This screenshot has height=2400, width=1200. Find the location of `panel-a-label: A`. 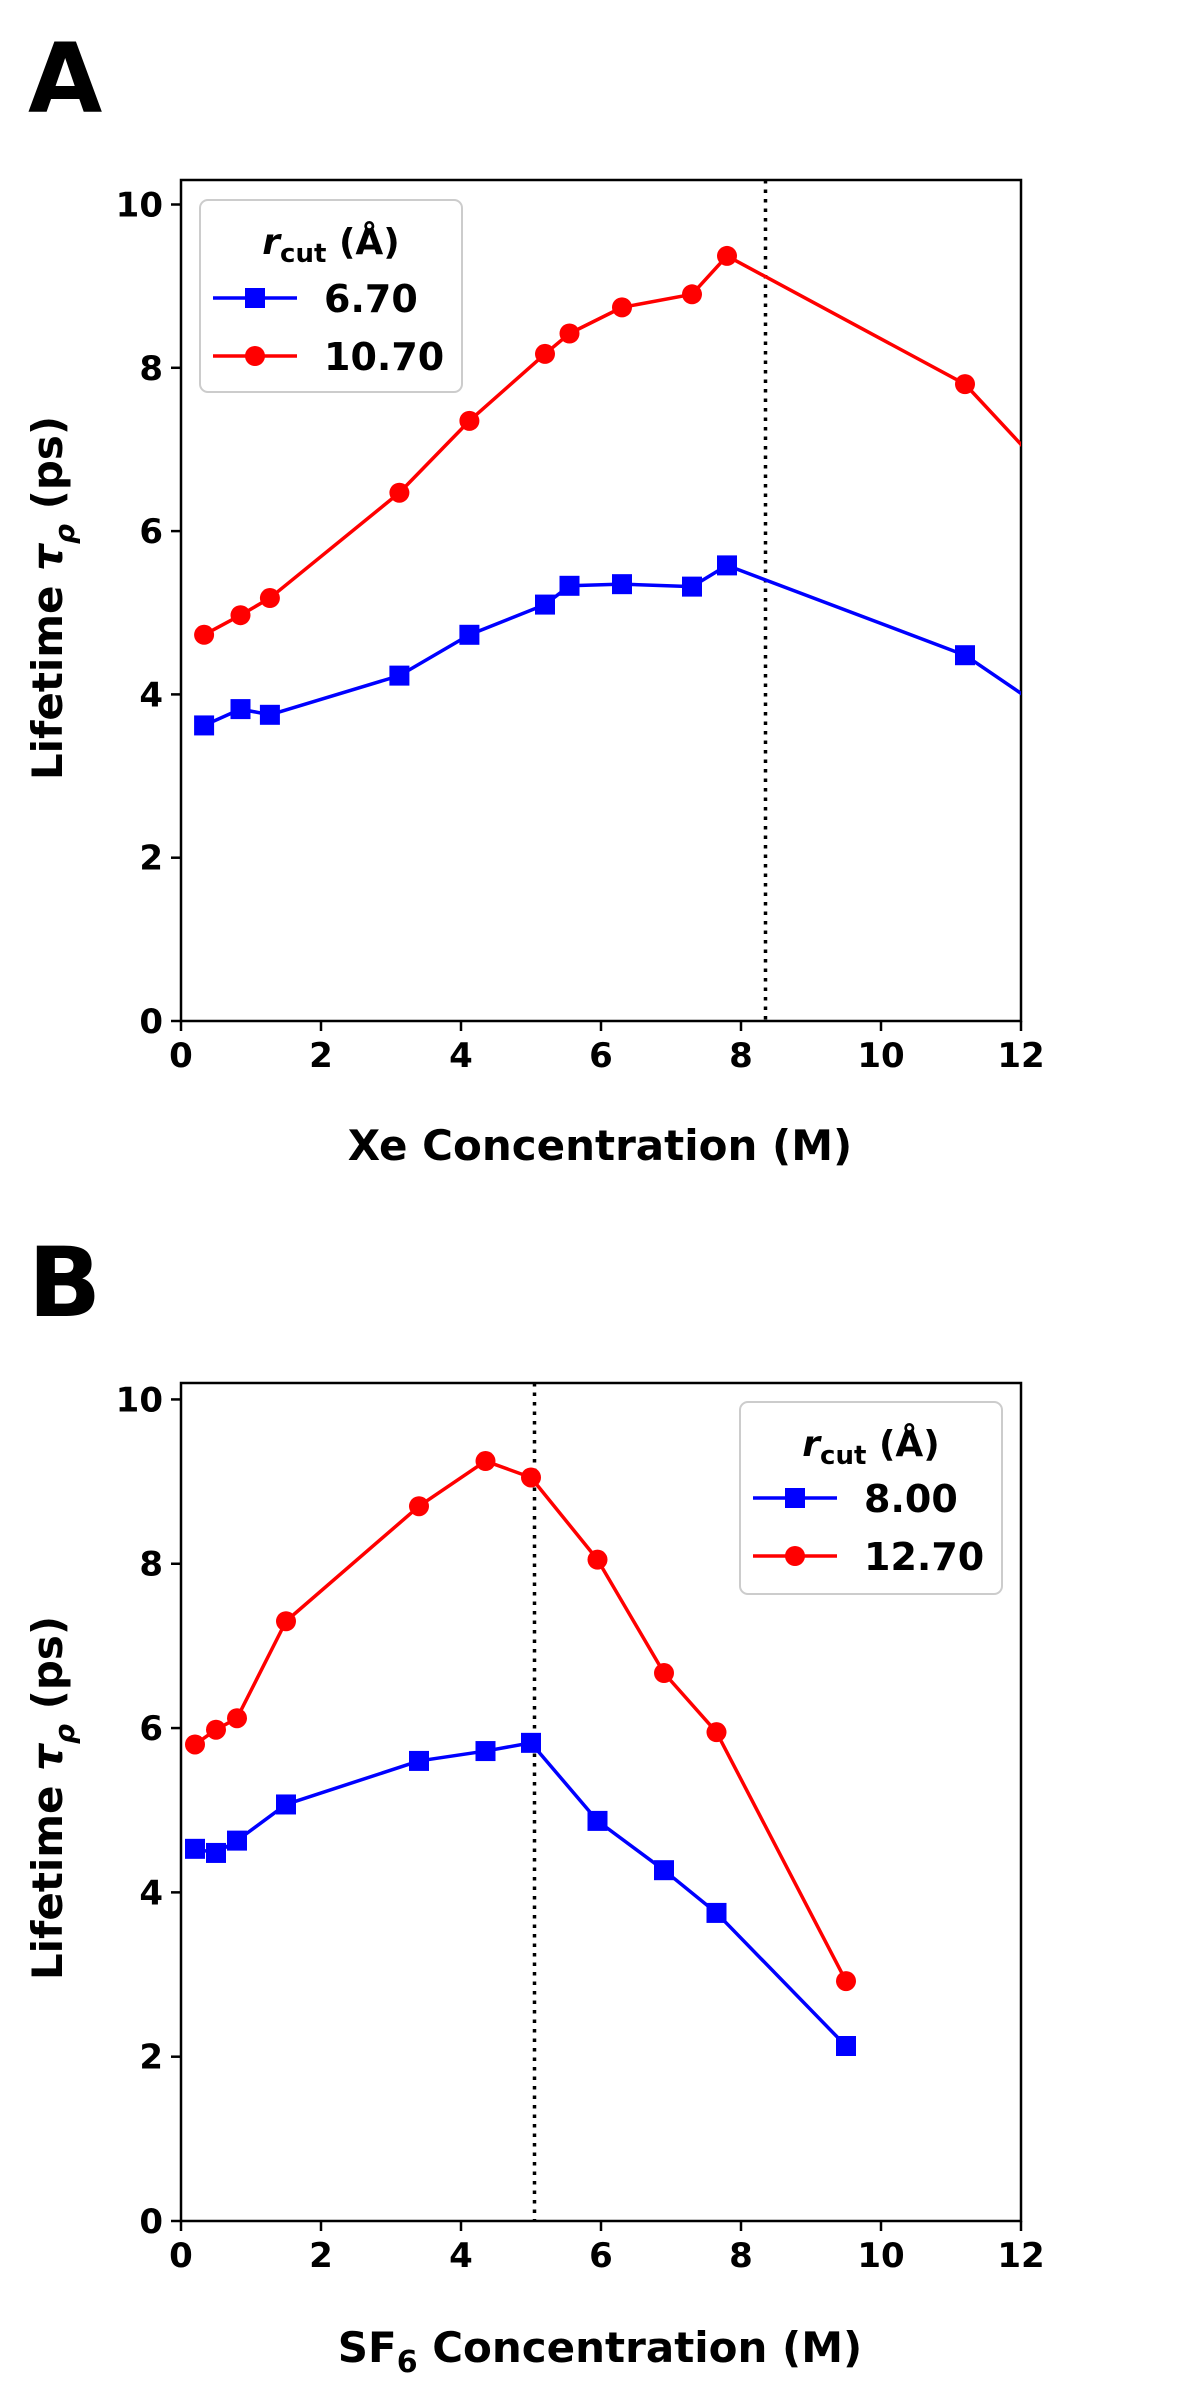

panel-a-label: A is located at coordinates (65, 79).